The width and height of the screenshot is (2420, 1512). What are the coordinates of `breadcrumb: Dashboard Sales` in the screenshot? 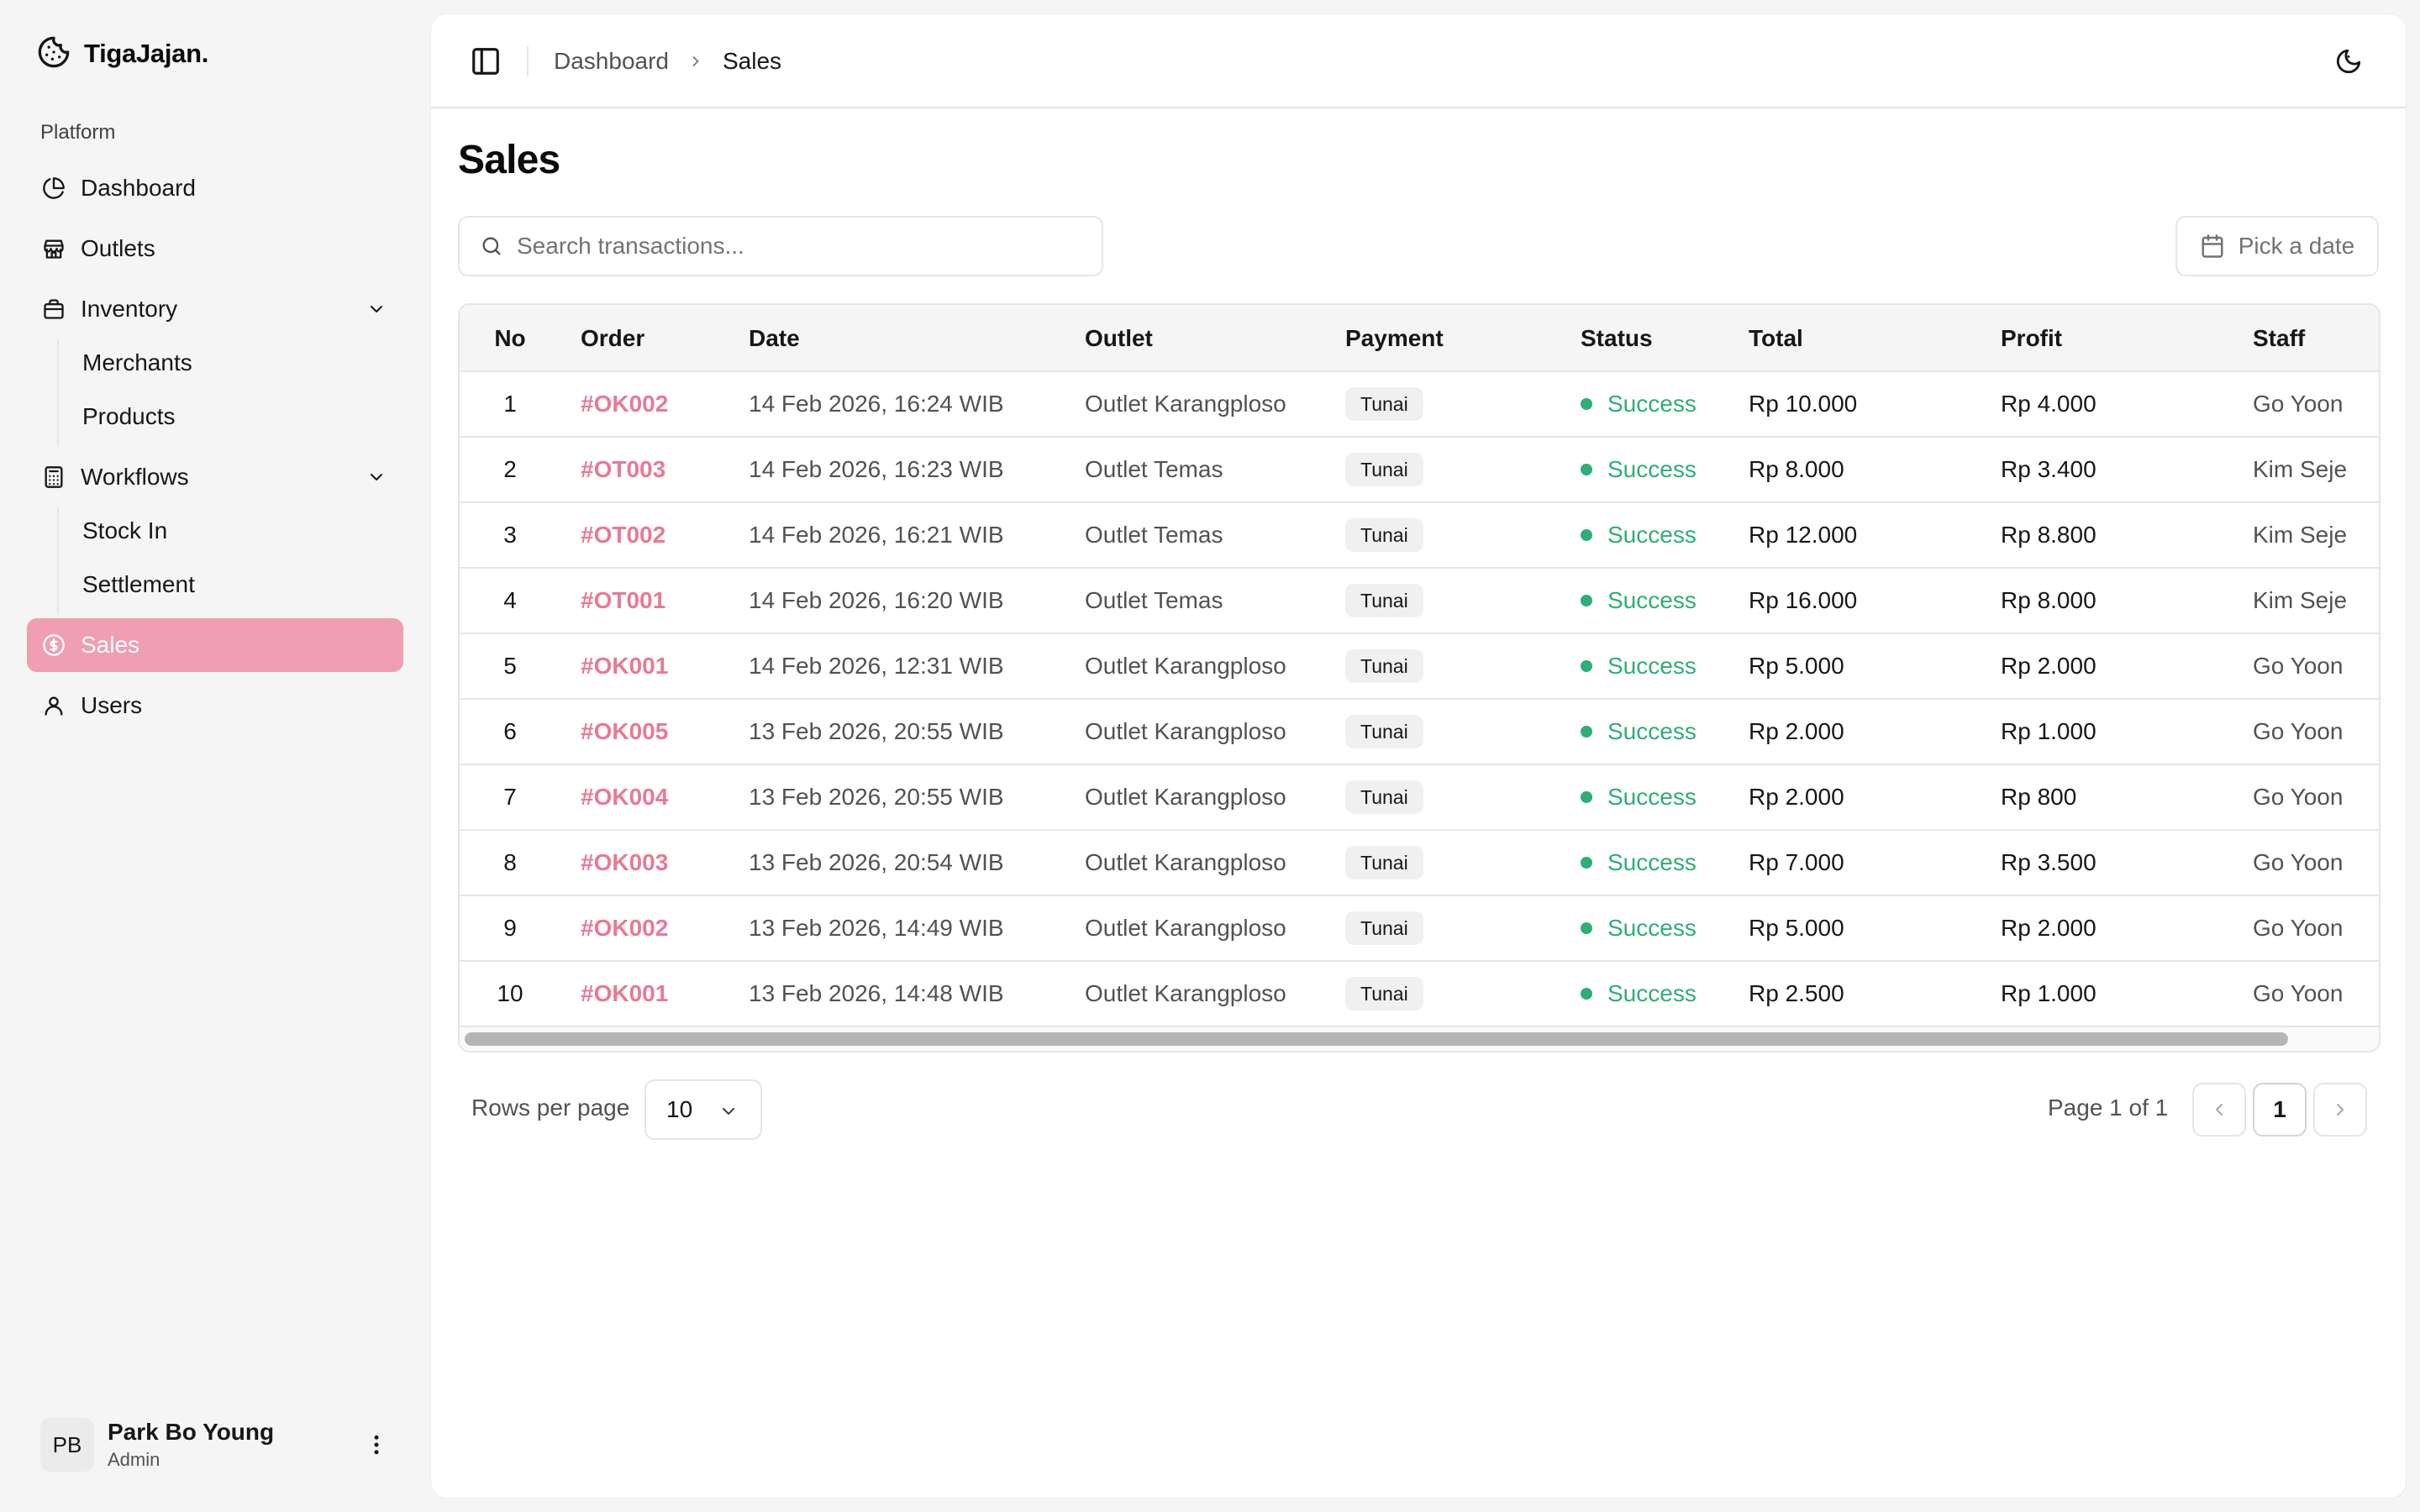 It's located at (667, 61).